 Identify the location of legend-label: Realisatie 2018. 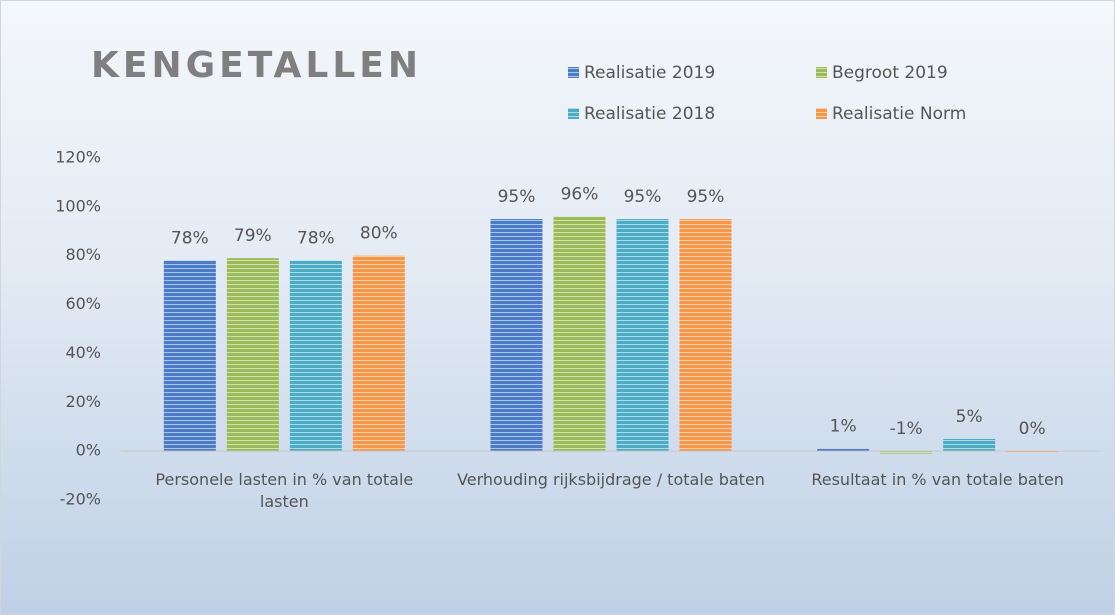
(649, 114).